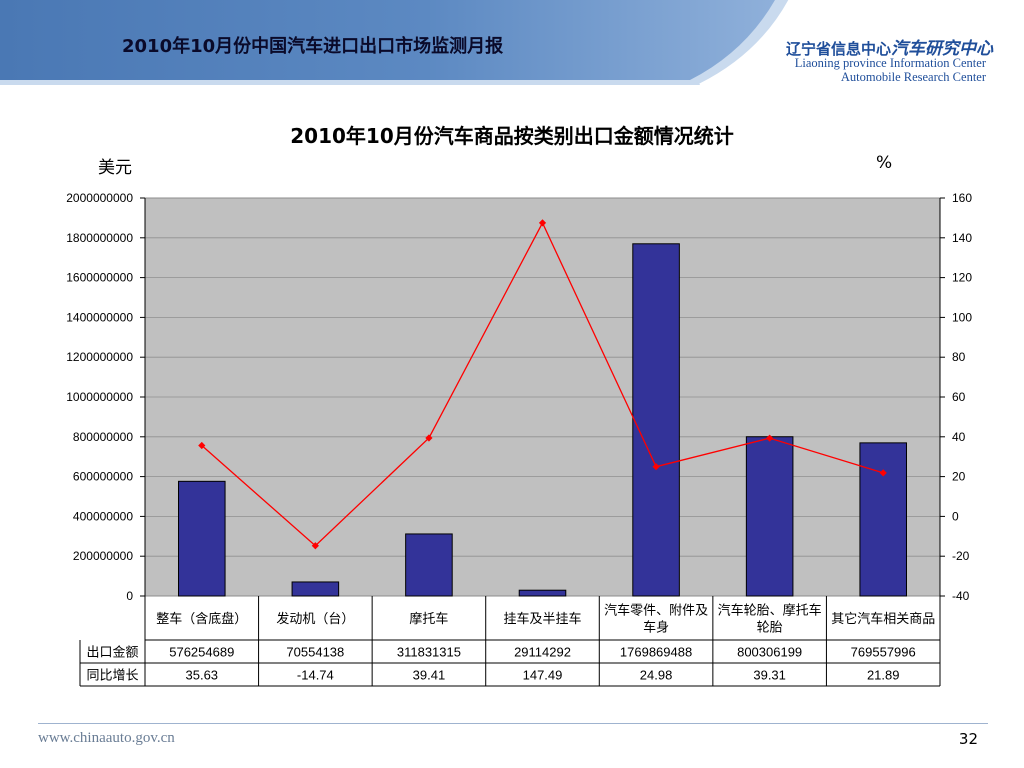  I want to click on data-label: -14.74, so click(315, 675).